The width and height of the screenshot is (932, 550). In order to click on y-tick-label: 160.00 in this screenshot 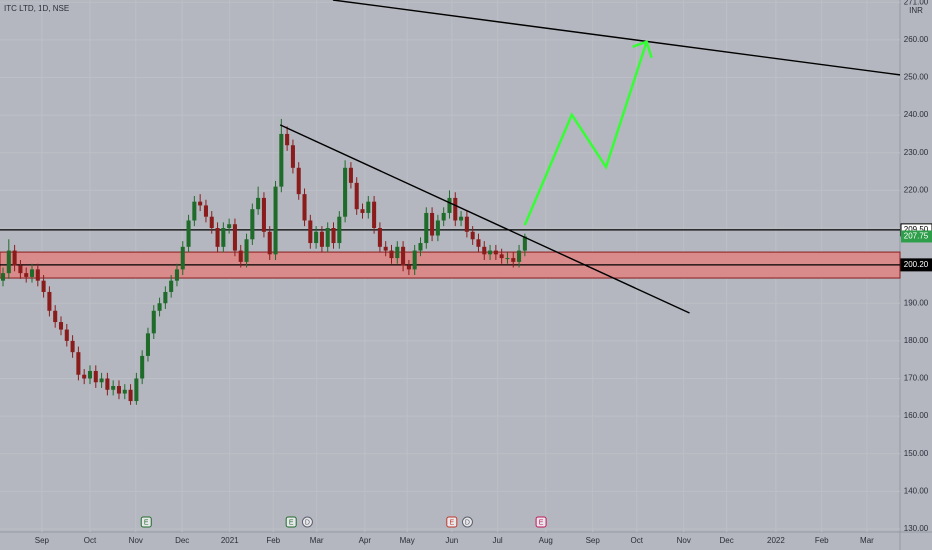, I will do `click(916, 415)`.